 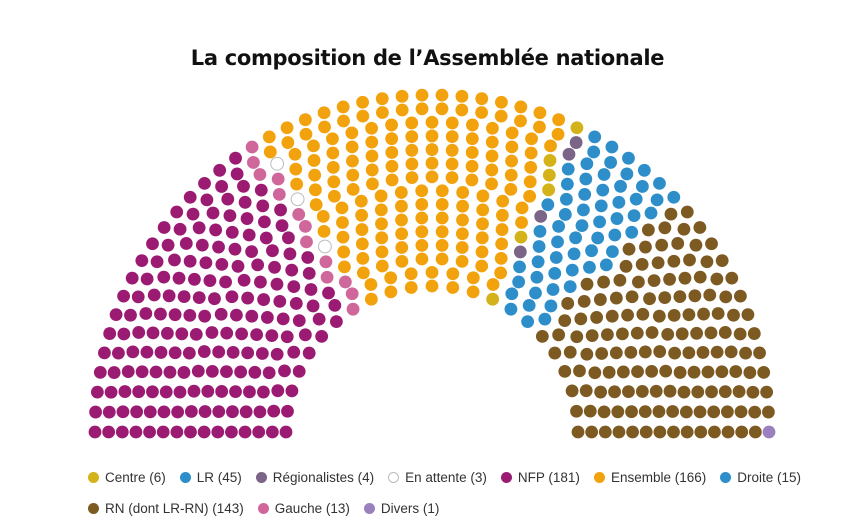 What do you see at coordinates (769, 432) in the screenshot?
I see `seat-divers` at bounding box center [769, 432].